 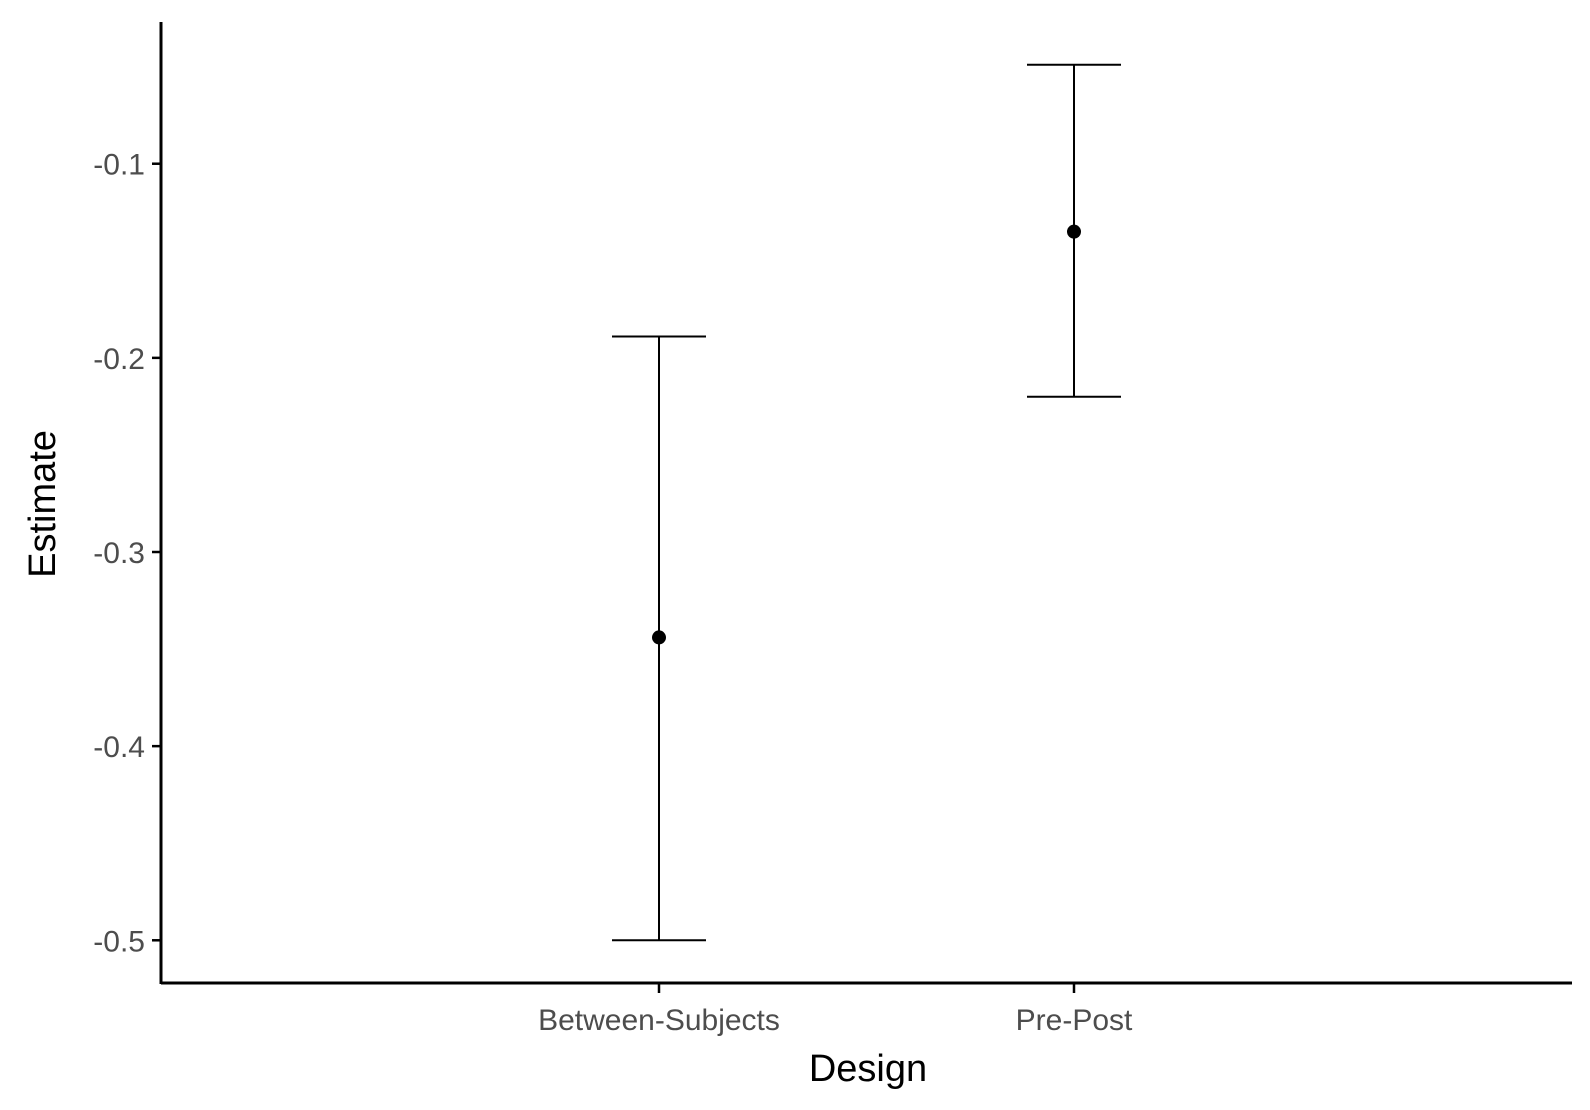 I want to click on y-axis-ticks: -0.5 -0.4 -0.3 -0.2 -0.1, so click(x=127, y=553).